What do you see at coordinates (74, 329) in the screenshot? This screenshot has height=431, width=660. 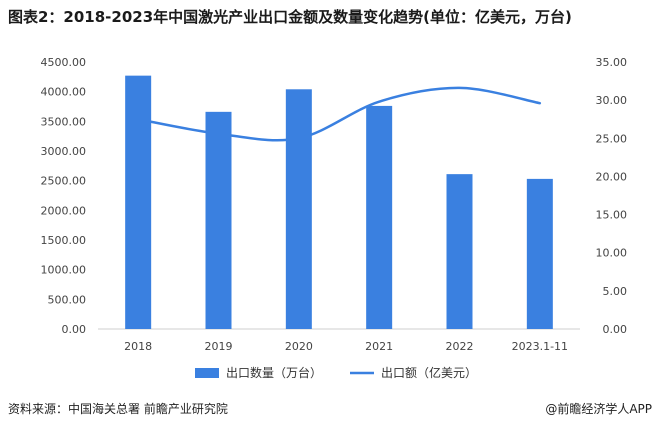 I see `left-tick-label: 0.00` at bounding box center [74, 329].